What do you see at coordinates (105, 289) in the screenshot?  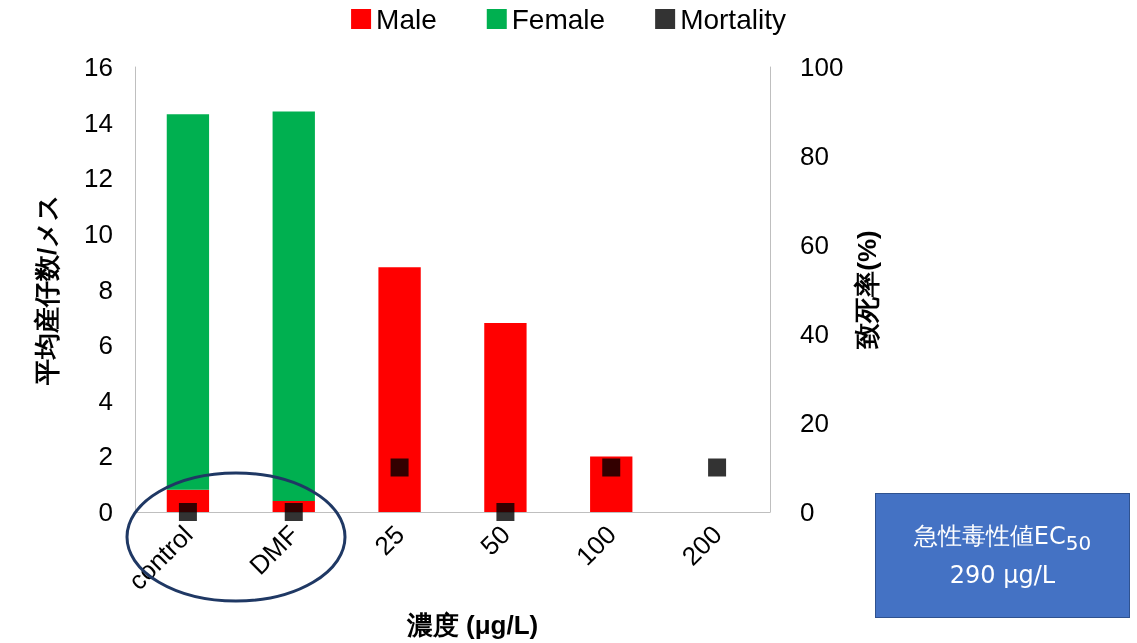 I see `y-tick-label: 8` at bounding box center [105, 289].